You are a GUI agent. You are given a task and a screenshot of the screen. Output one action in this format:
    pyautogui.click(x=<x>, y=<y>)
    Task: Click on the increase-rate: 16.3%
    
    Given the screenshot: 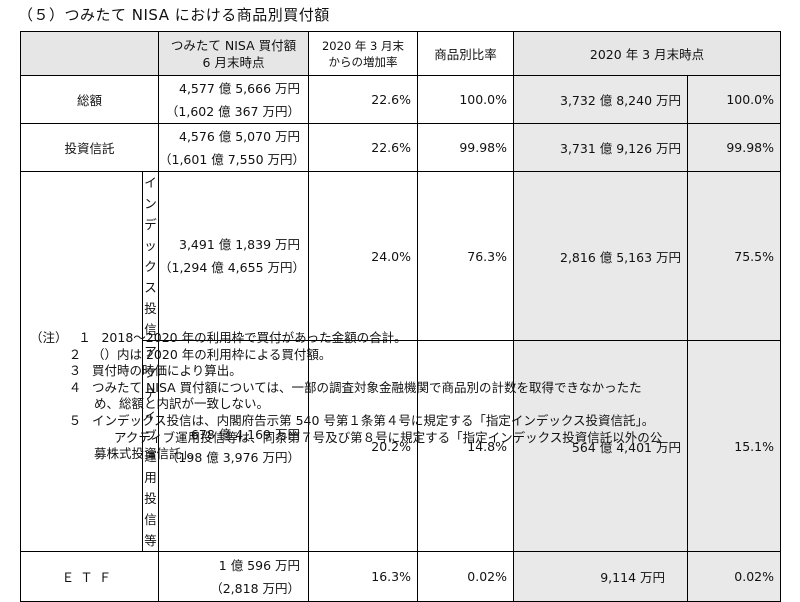 What is the action you would take?
    pyautogui.click(x=363, y=576)
    